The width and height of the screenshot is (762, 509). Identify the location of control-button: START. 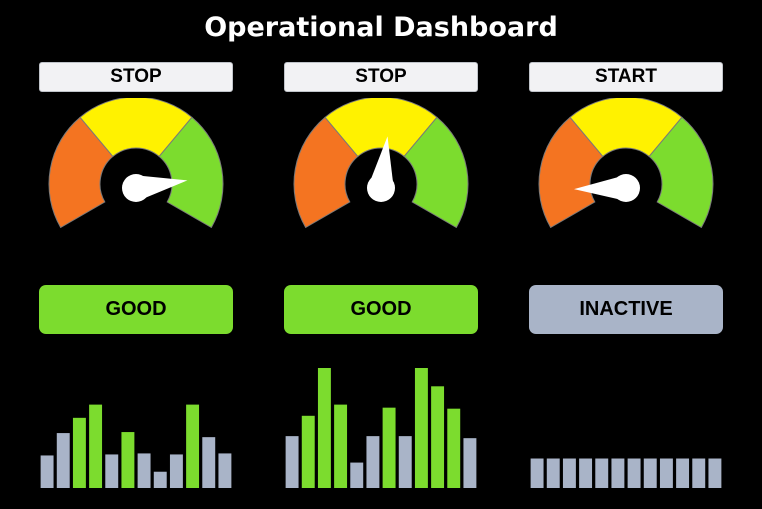
(626, 77).